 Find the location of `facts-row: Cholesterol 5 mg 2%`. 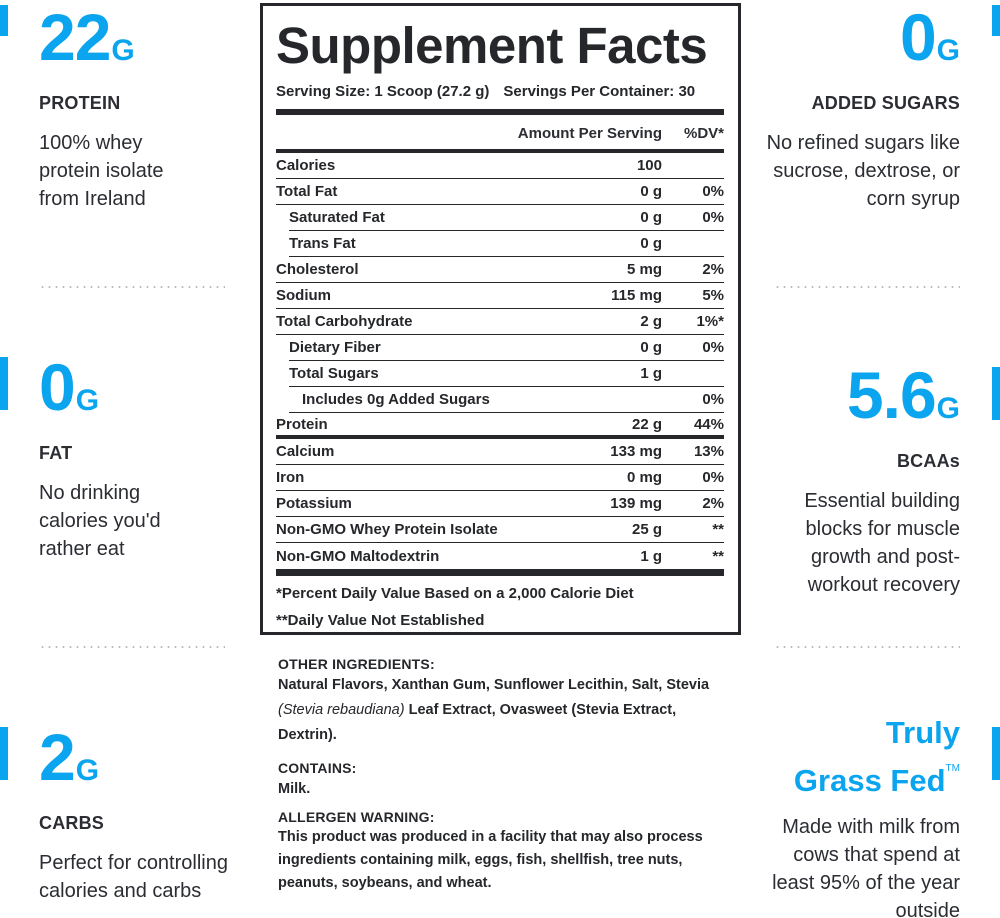

facts-row: Cholesterol 5 mg 2% is located at coordinates (500, 270).